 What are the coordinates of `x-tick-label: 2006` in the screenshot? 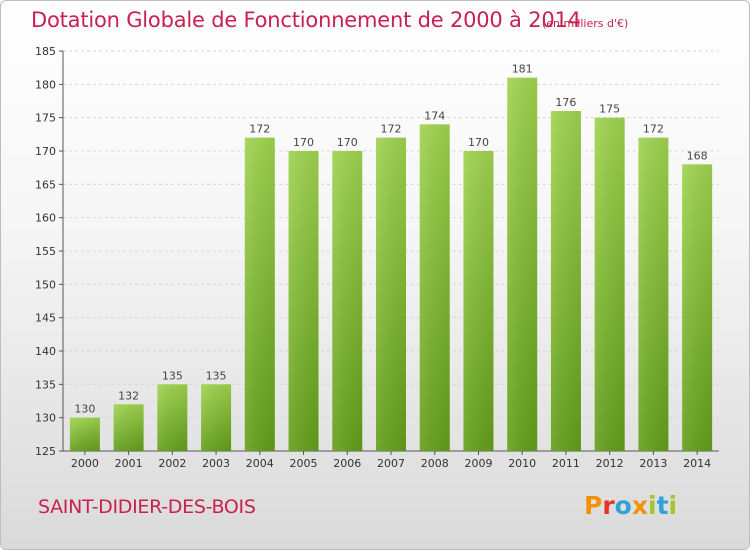 It's located at (347, 463).